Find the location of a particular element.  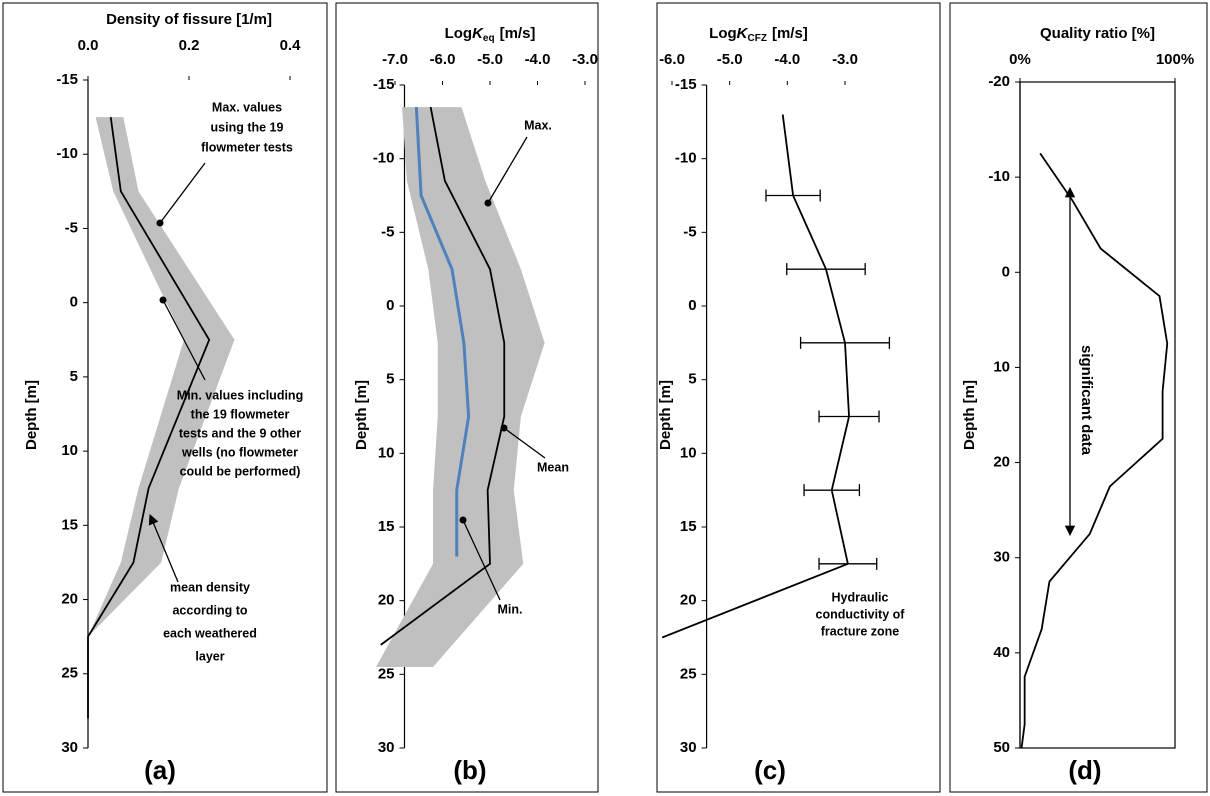

x-tick-label: -3.0 is located at coordinates (585, 59).